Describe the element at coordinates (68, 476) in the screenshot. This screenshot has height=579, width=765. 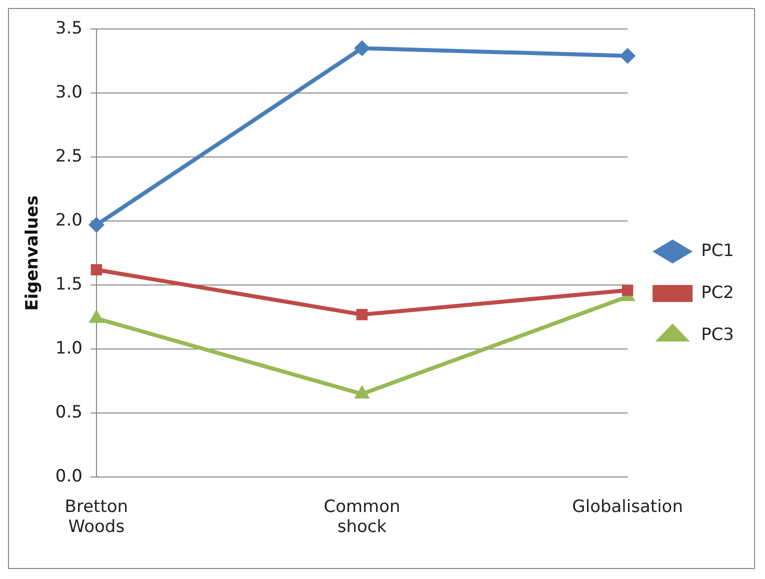
I see `y-tick-label: 0.0` at that location.